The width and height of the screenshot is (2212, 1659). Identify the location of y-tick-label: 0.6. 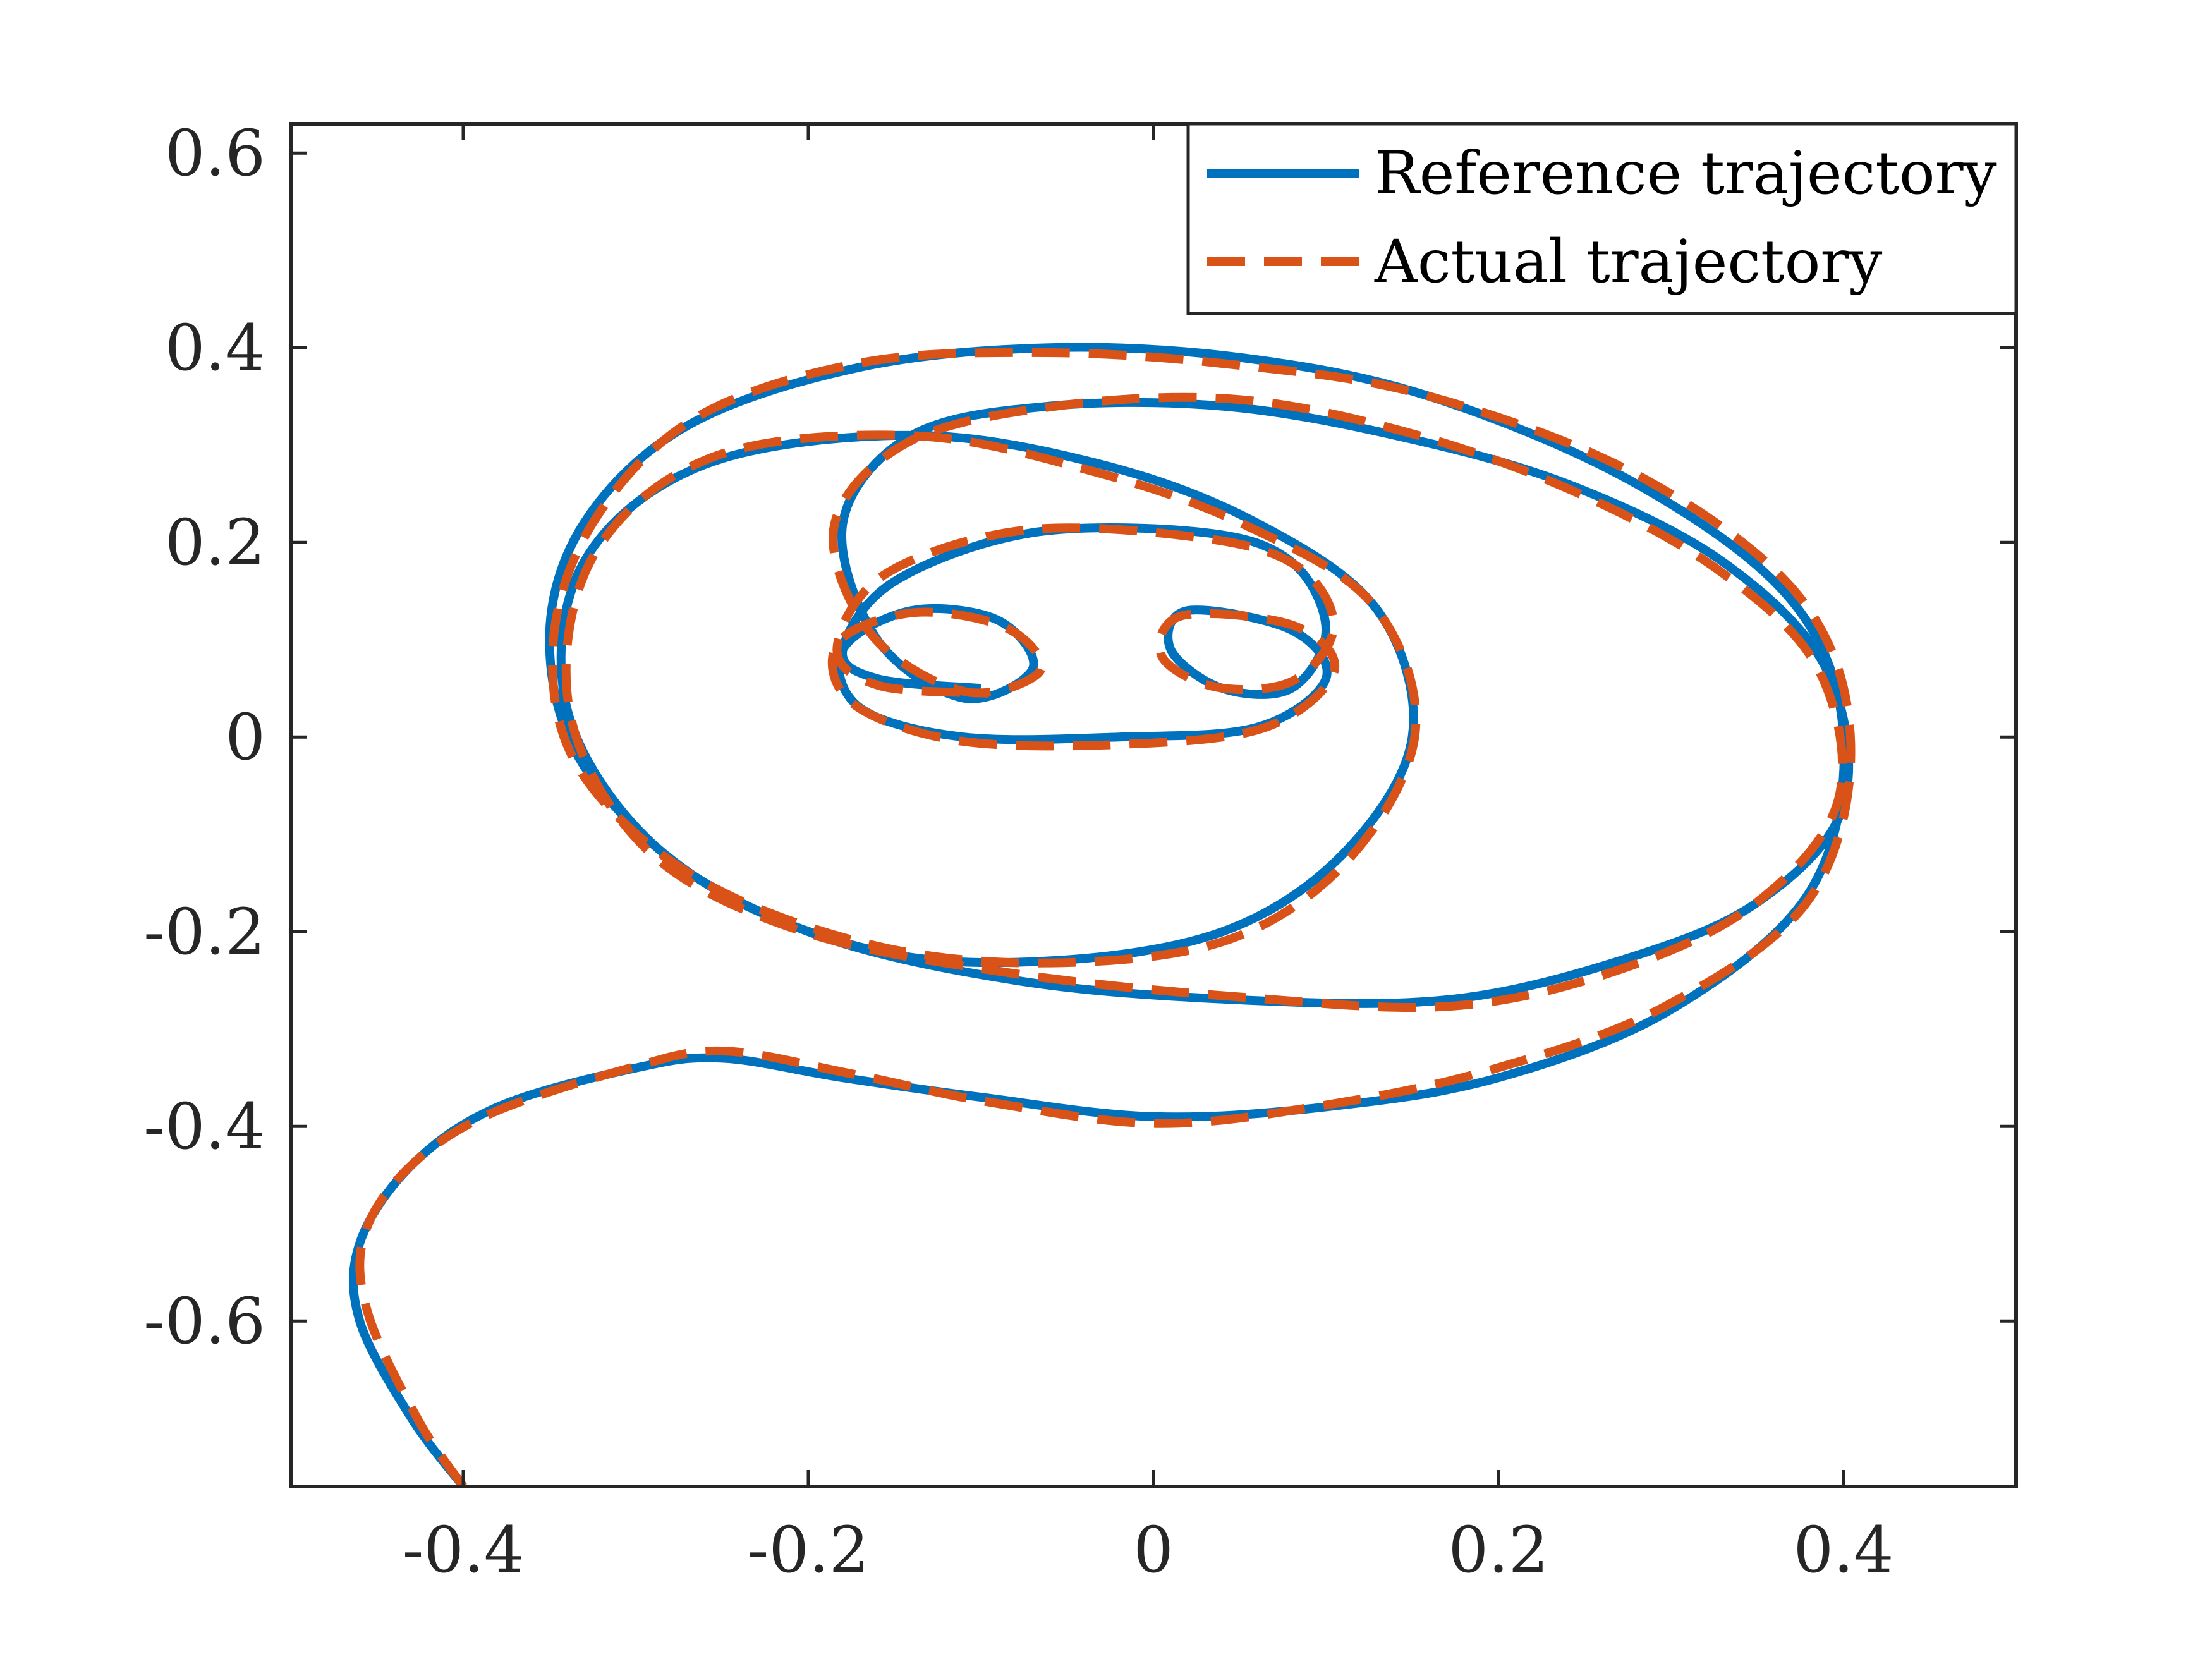
(215, 153).